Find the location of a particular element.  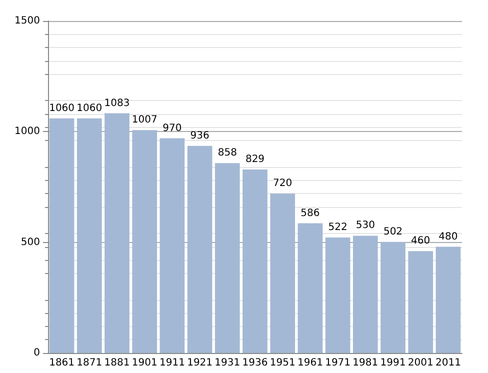

x-tick-label: 1981 is located at coordinates (365, 363).